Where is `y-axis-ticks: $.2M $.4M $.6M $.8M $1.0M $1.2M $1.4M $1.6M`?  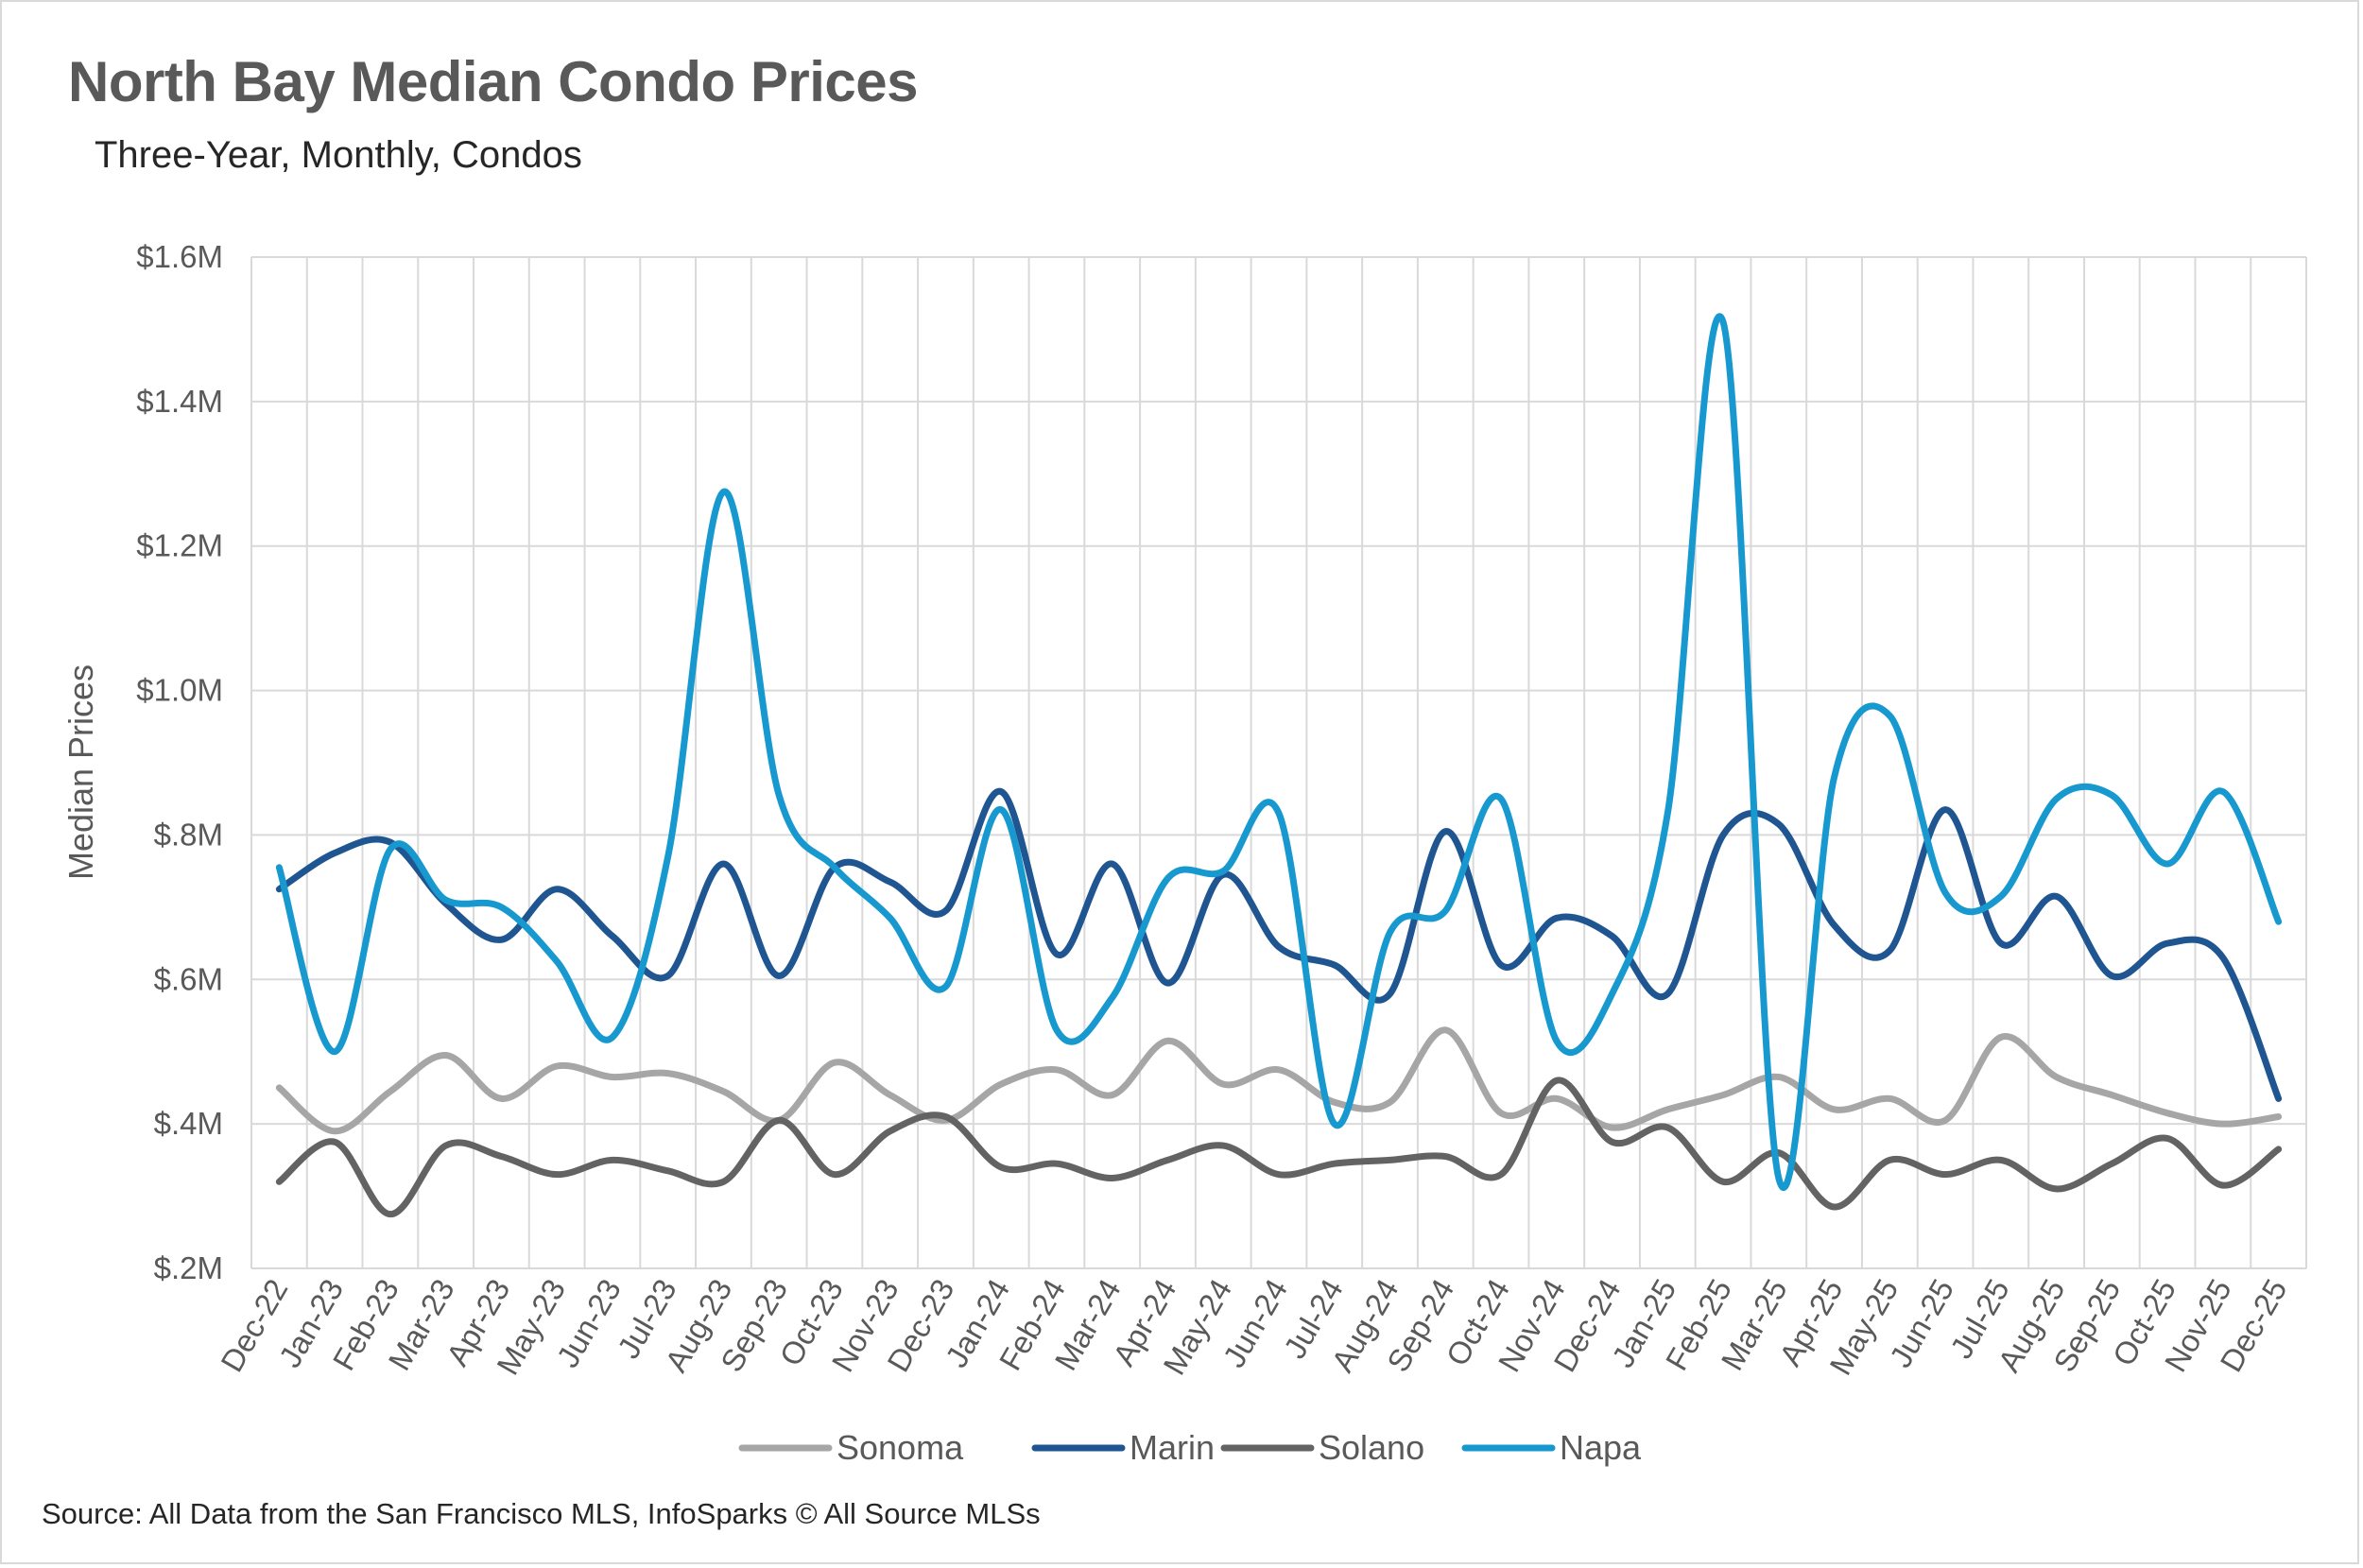 y-axis-ticks: $.2M $.4M $.6M $.8M $1.0M $1.2M $1.4M $1.6M is located at coordinates (179, 762).